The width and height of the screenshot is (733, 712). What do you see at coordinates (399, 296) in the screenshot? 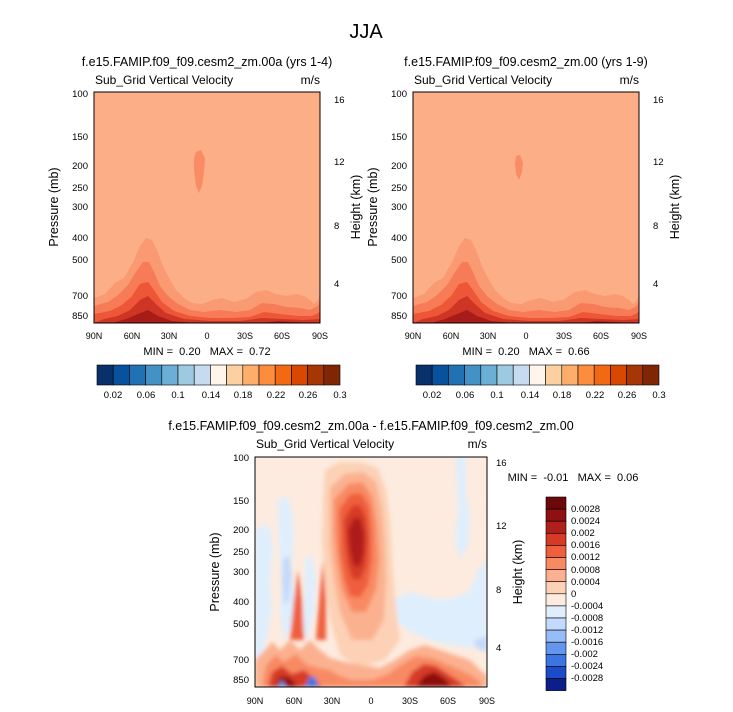
I see `panel-b-ytick-700: 700` at bounding box center [399, 296].